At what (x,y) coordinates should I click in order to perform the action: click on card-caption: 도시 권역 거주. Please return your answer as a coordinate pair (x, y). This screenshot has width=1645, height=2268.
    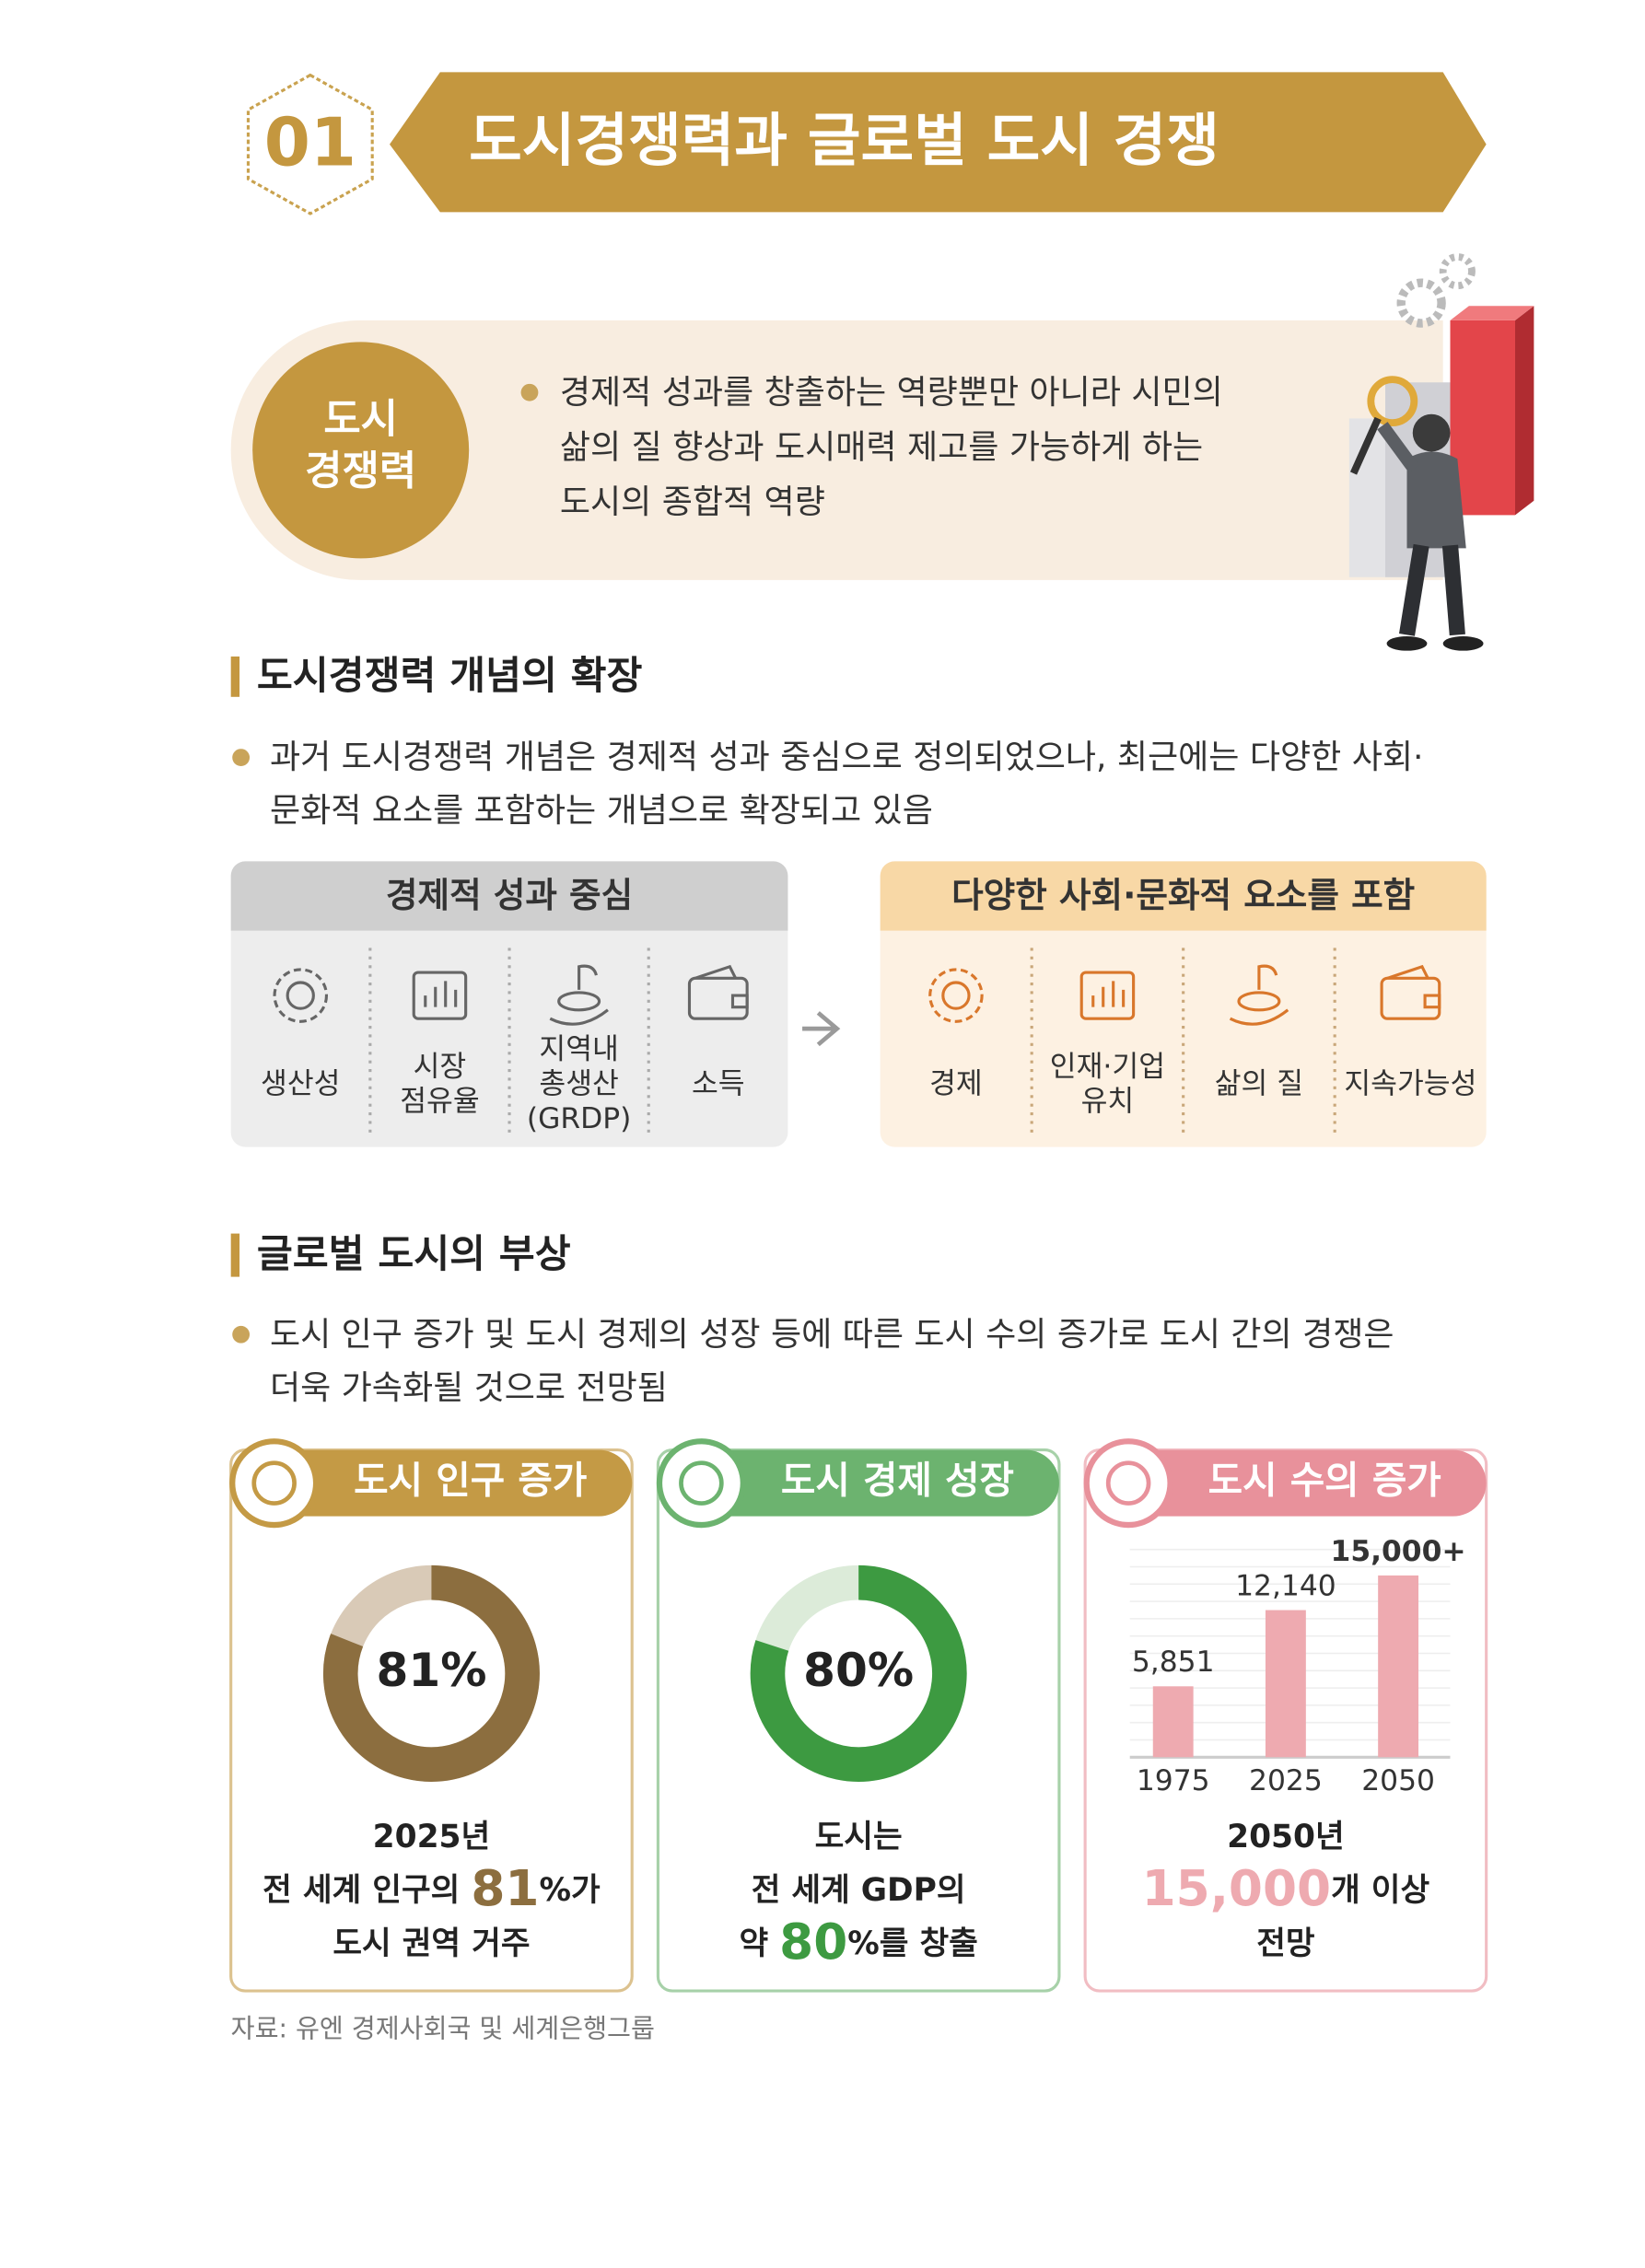
    Looking at the image, I should click on (431, 1943).